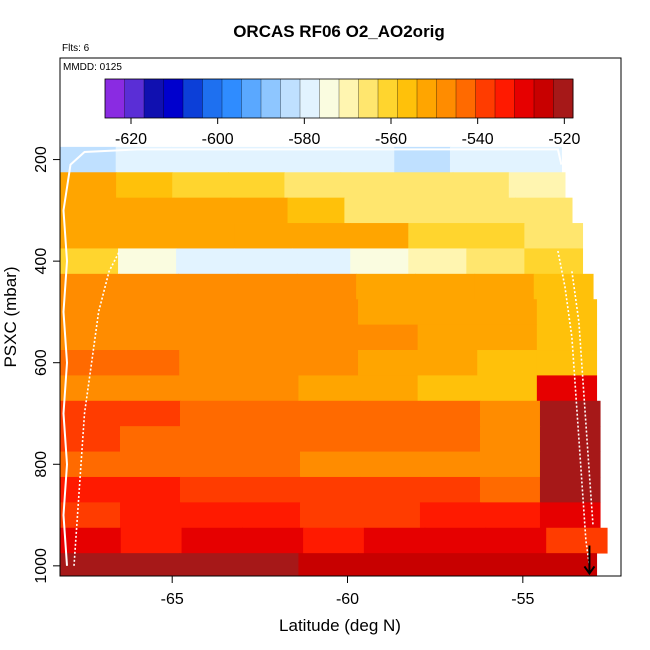  What do you see at coordinates (478, 139) in the screenshot?
I see `colorbar-tick-label: -540` at bounding box center [478, 139].